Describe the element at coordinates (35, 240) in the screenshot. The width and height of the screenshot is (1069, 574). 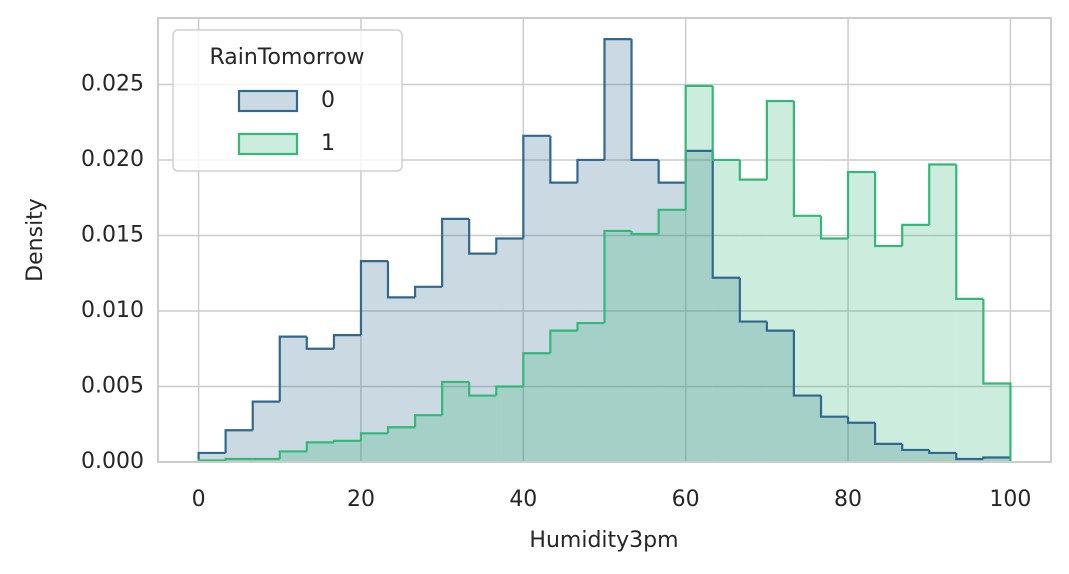
I see `y-axis-label: Density` at that location.